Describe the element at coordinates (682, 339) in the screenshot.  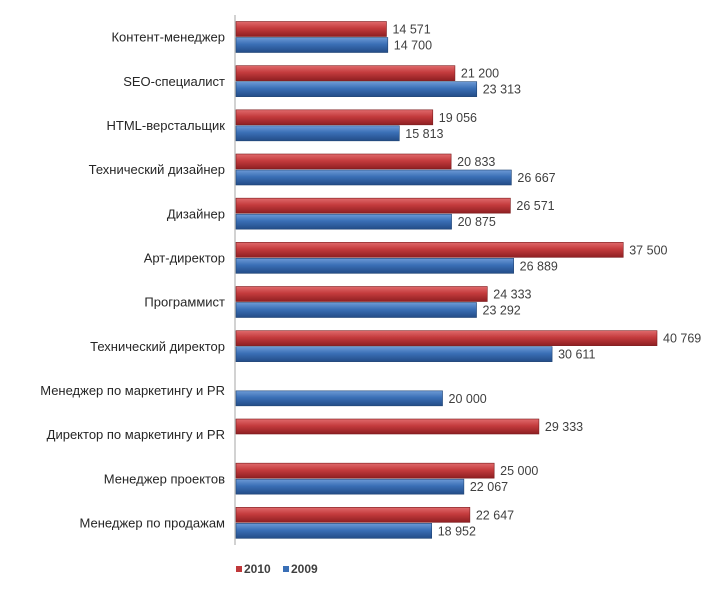
I see `data-label: 40 769` at that location.